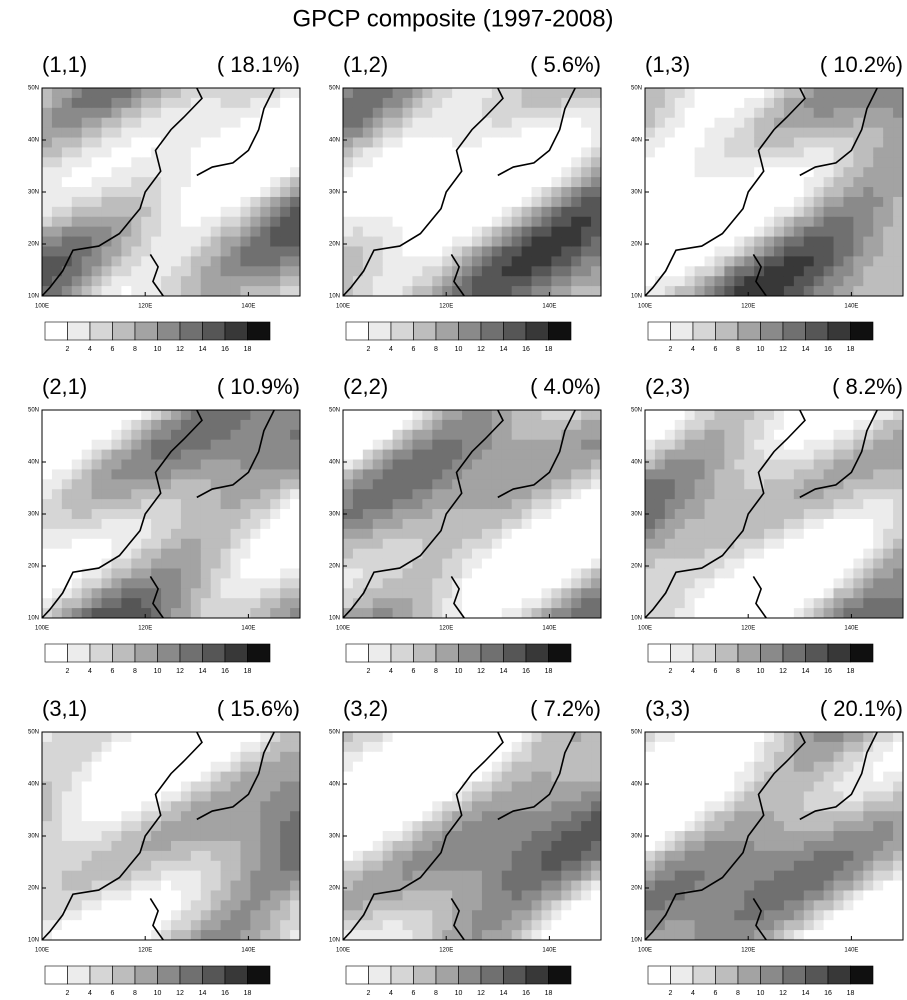 Image resolution: width=907 pixels, height=1000 pixels. I want to click on lon-label: 140E, so click(851, 629).